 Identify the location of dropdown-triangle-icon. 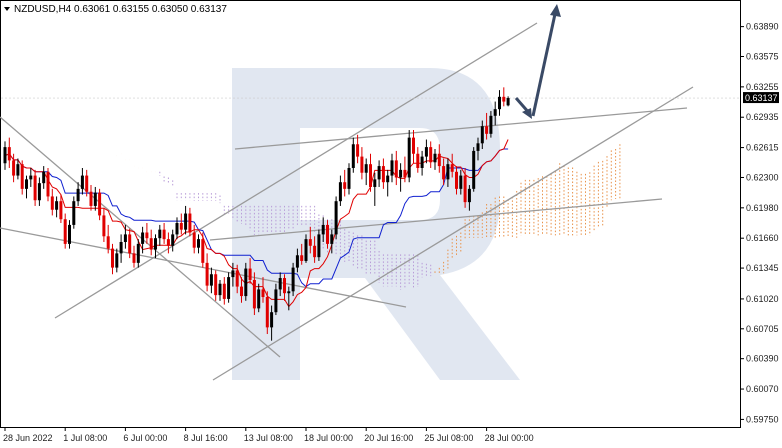
(7, 9).